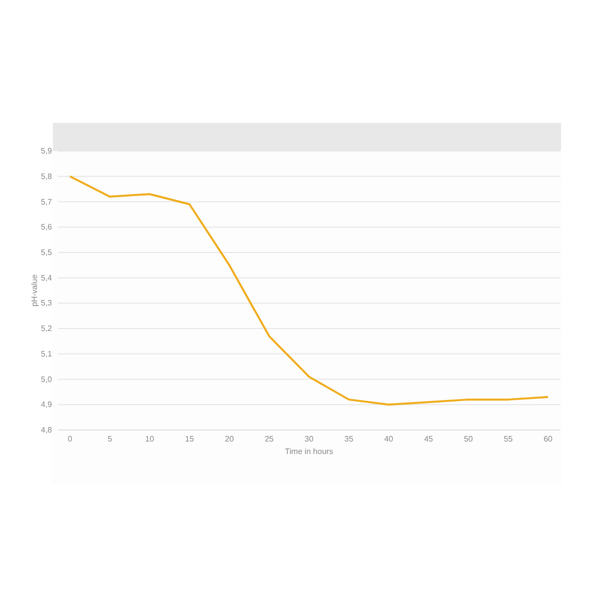  What do you see at coordinates (269, 439) in the screenshot?
I see `x-tick-label: 25` at bounding box center [269, 439].